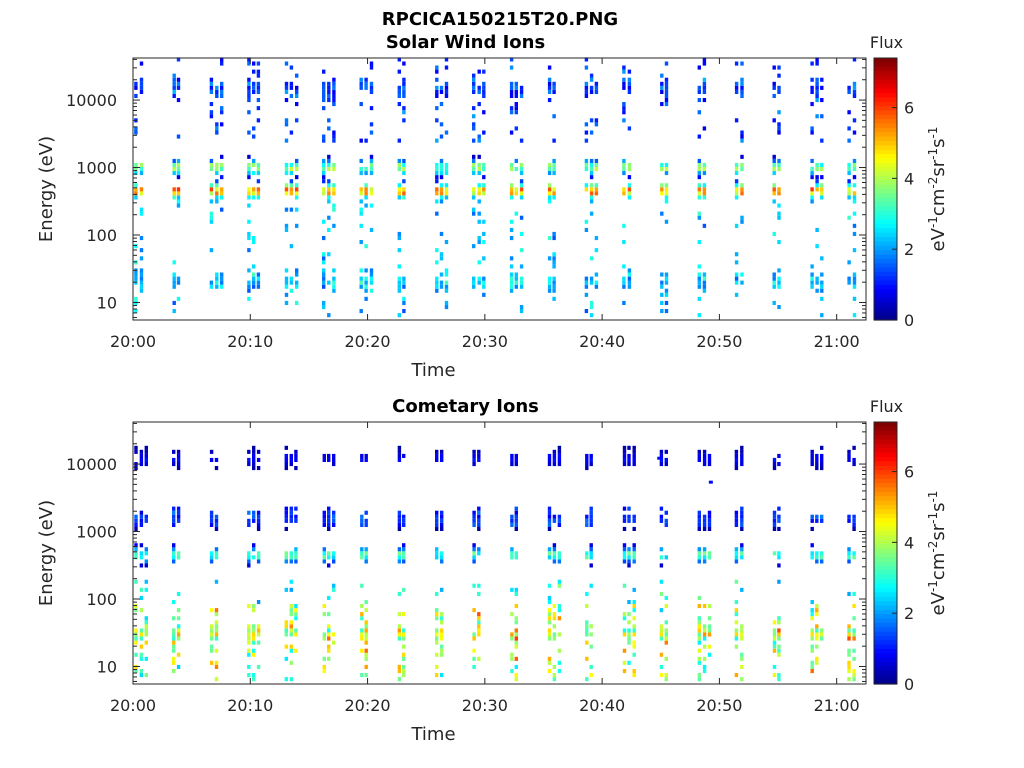 The height and width of the screenshot is (768, 1024). Describe the element at coordinates (432, 734) in the screenshot. I see `x-axis-label: Time` at that location.